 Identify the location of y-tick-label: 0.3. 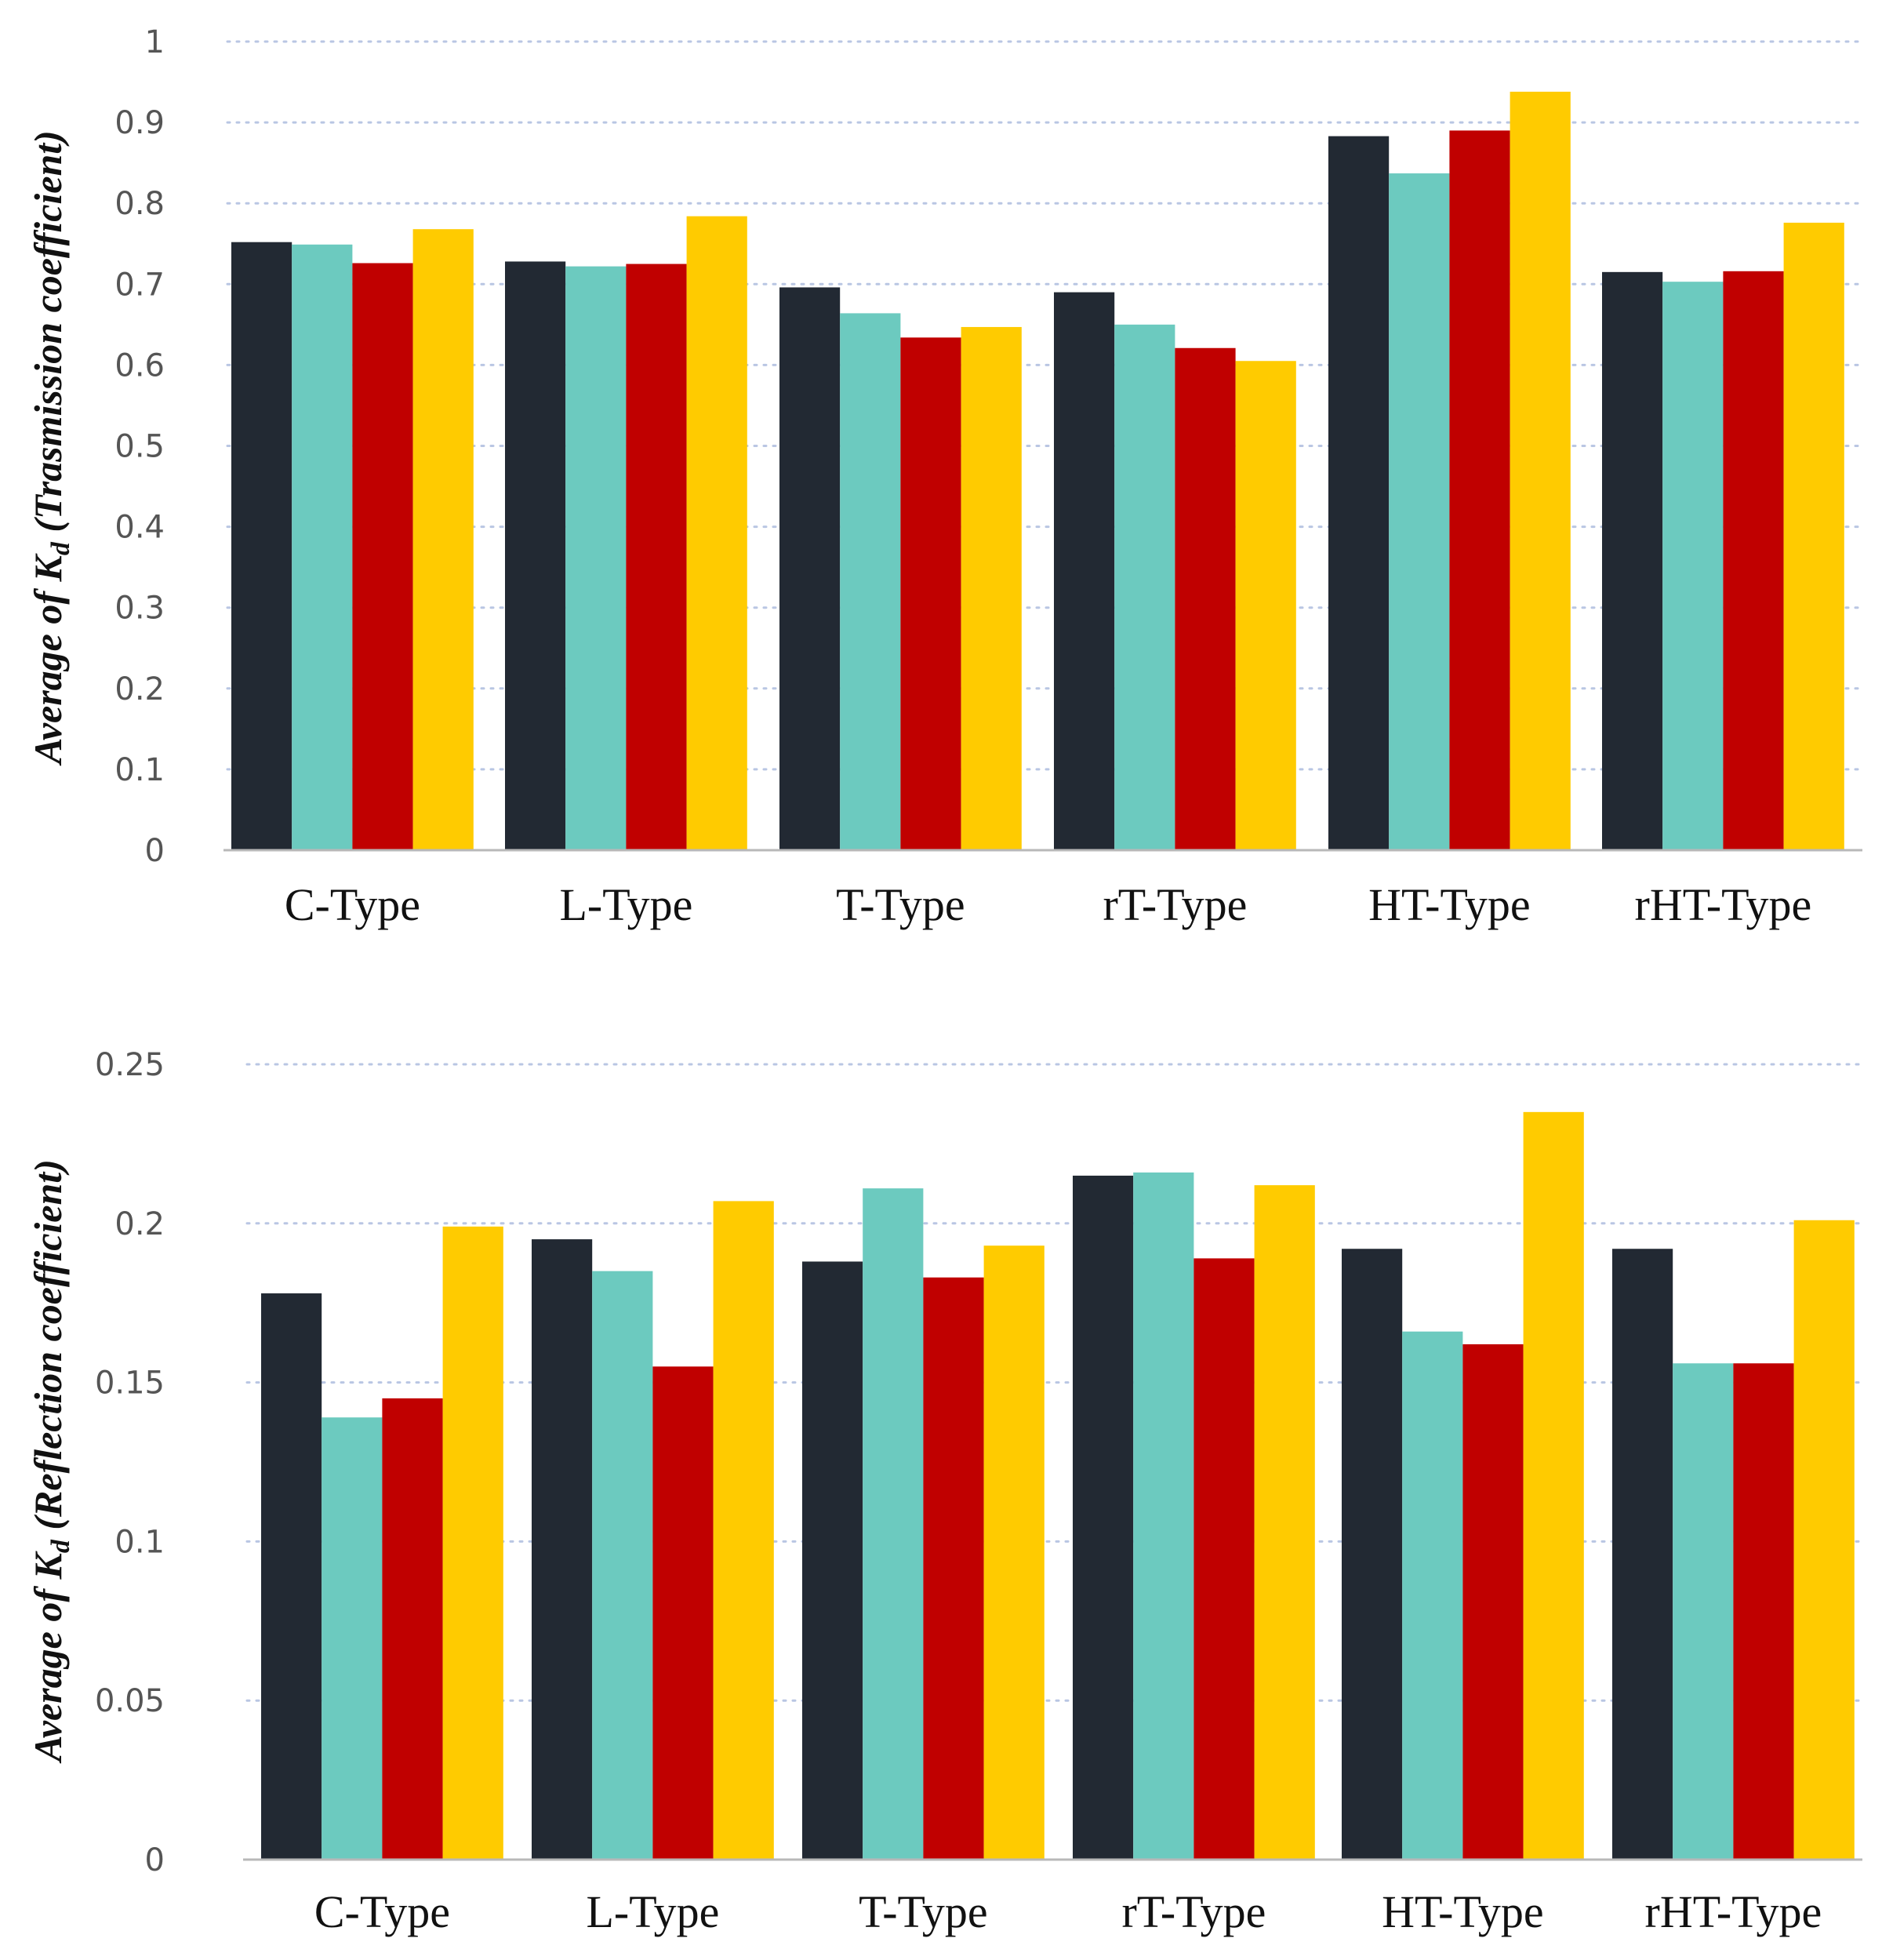
(139, 609).